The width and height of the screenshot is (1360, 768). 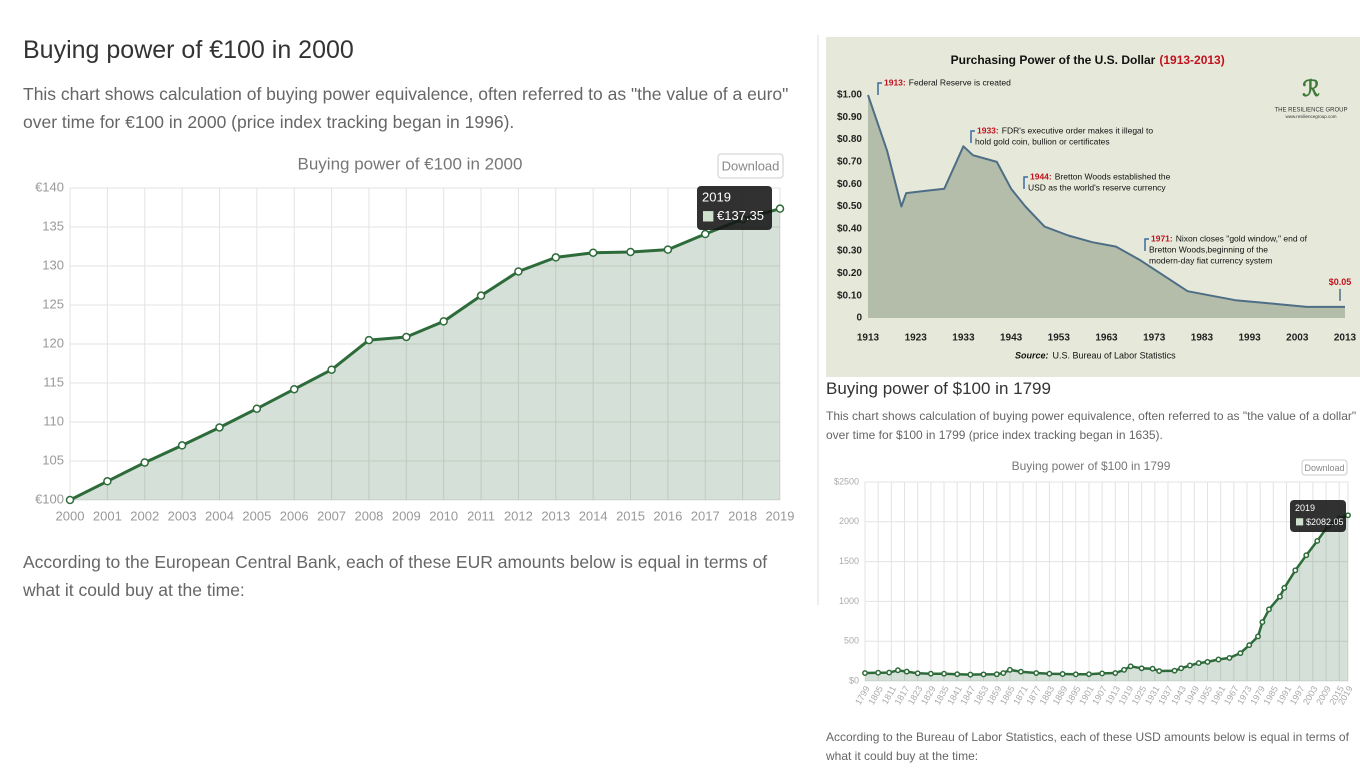 What do you see at coordinates (410, 163) in the screenshot?
I see `chart-title: Buying power of €100 in 2000` at bounding box center [410, 163].